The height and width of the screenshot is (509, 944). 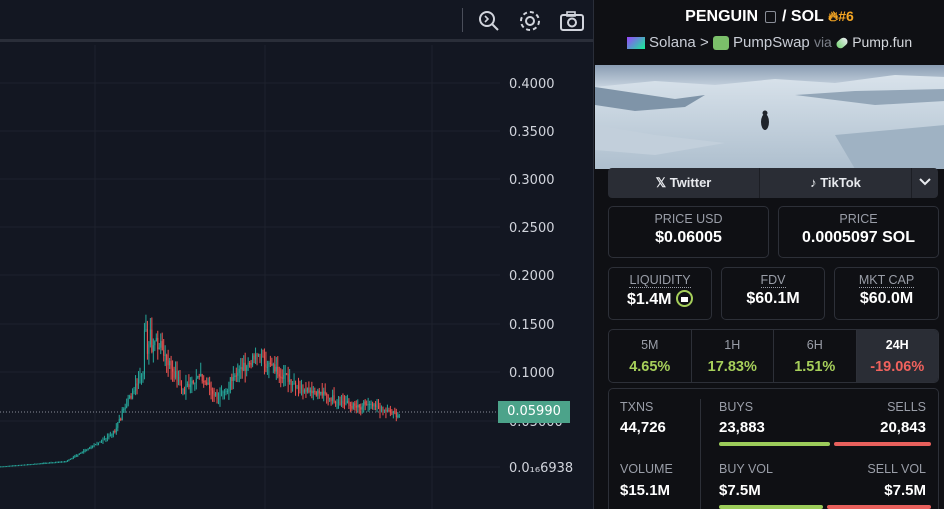 I want to click on tab-6h: 6H 1.51%, so click(x=815, y=356).